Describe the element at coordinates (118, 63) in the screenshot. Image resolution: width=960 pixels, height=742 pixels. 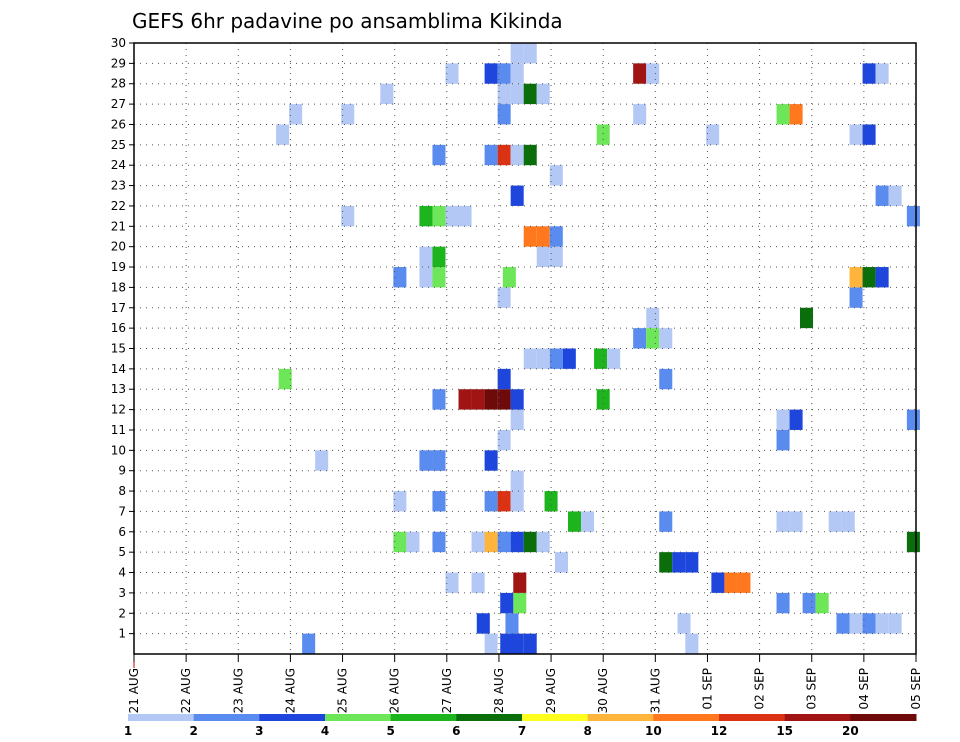
I see `y-tick-label: 29` at that location.